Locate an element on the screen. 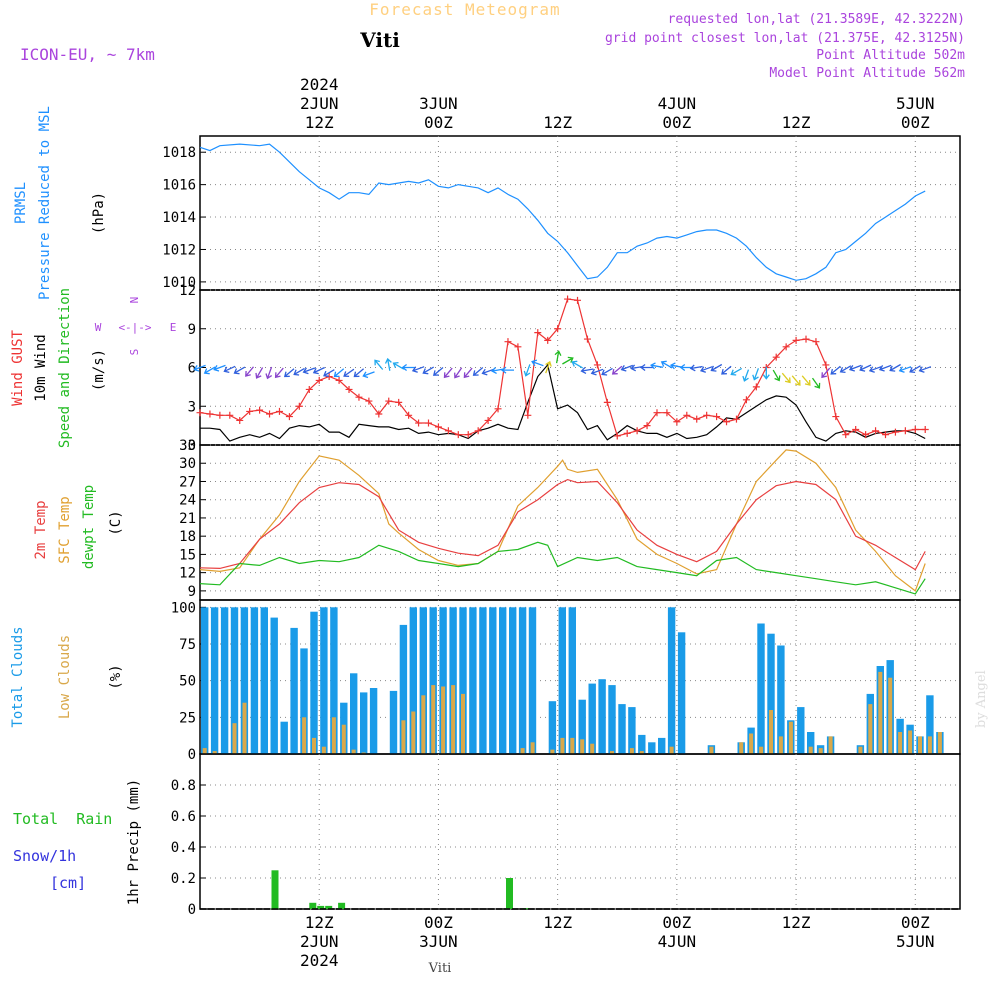 The height and width of the screenshot is (1000, 1000). dewpoint-line is located at coordinates (562, 568).